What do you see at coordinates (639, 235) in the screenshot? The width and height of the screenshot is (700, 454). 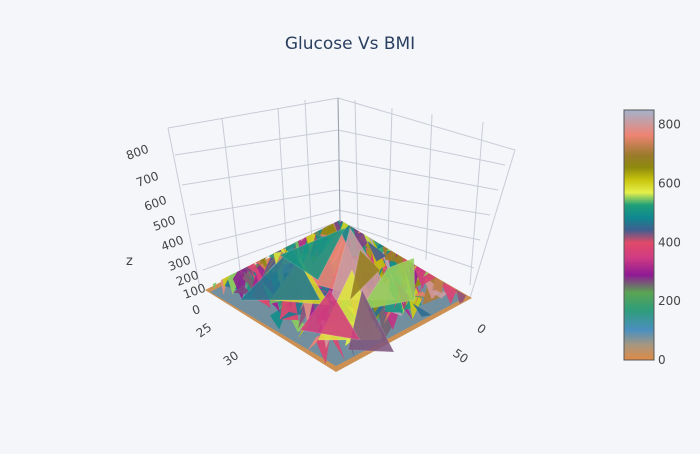 I see `colorbar-gradient` at bounding box center [639, 235].